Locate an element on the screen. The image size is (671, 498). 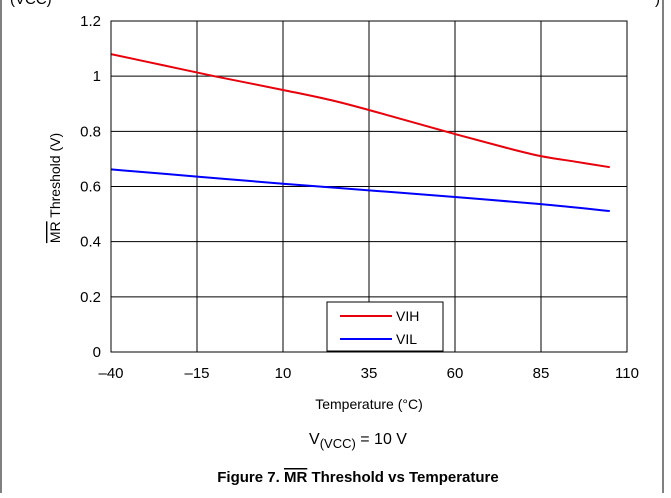
caption-prefix: Figure 7. is located at coordinates (250, 477).